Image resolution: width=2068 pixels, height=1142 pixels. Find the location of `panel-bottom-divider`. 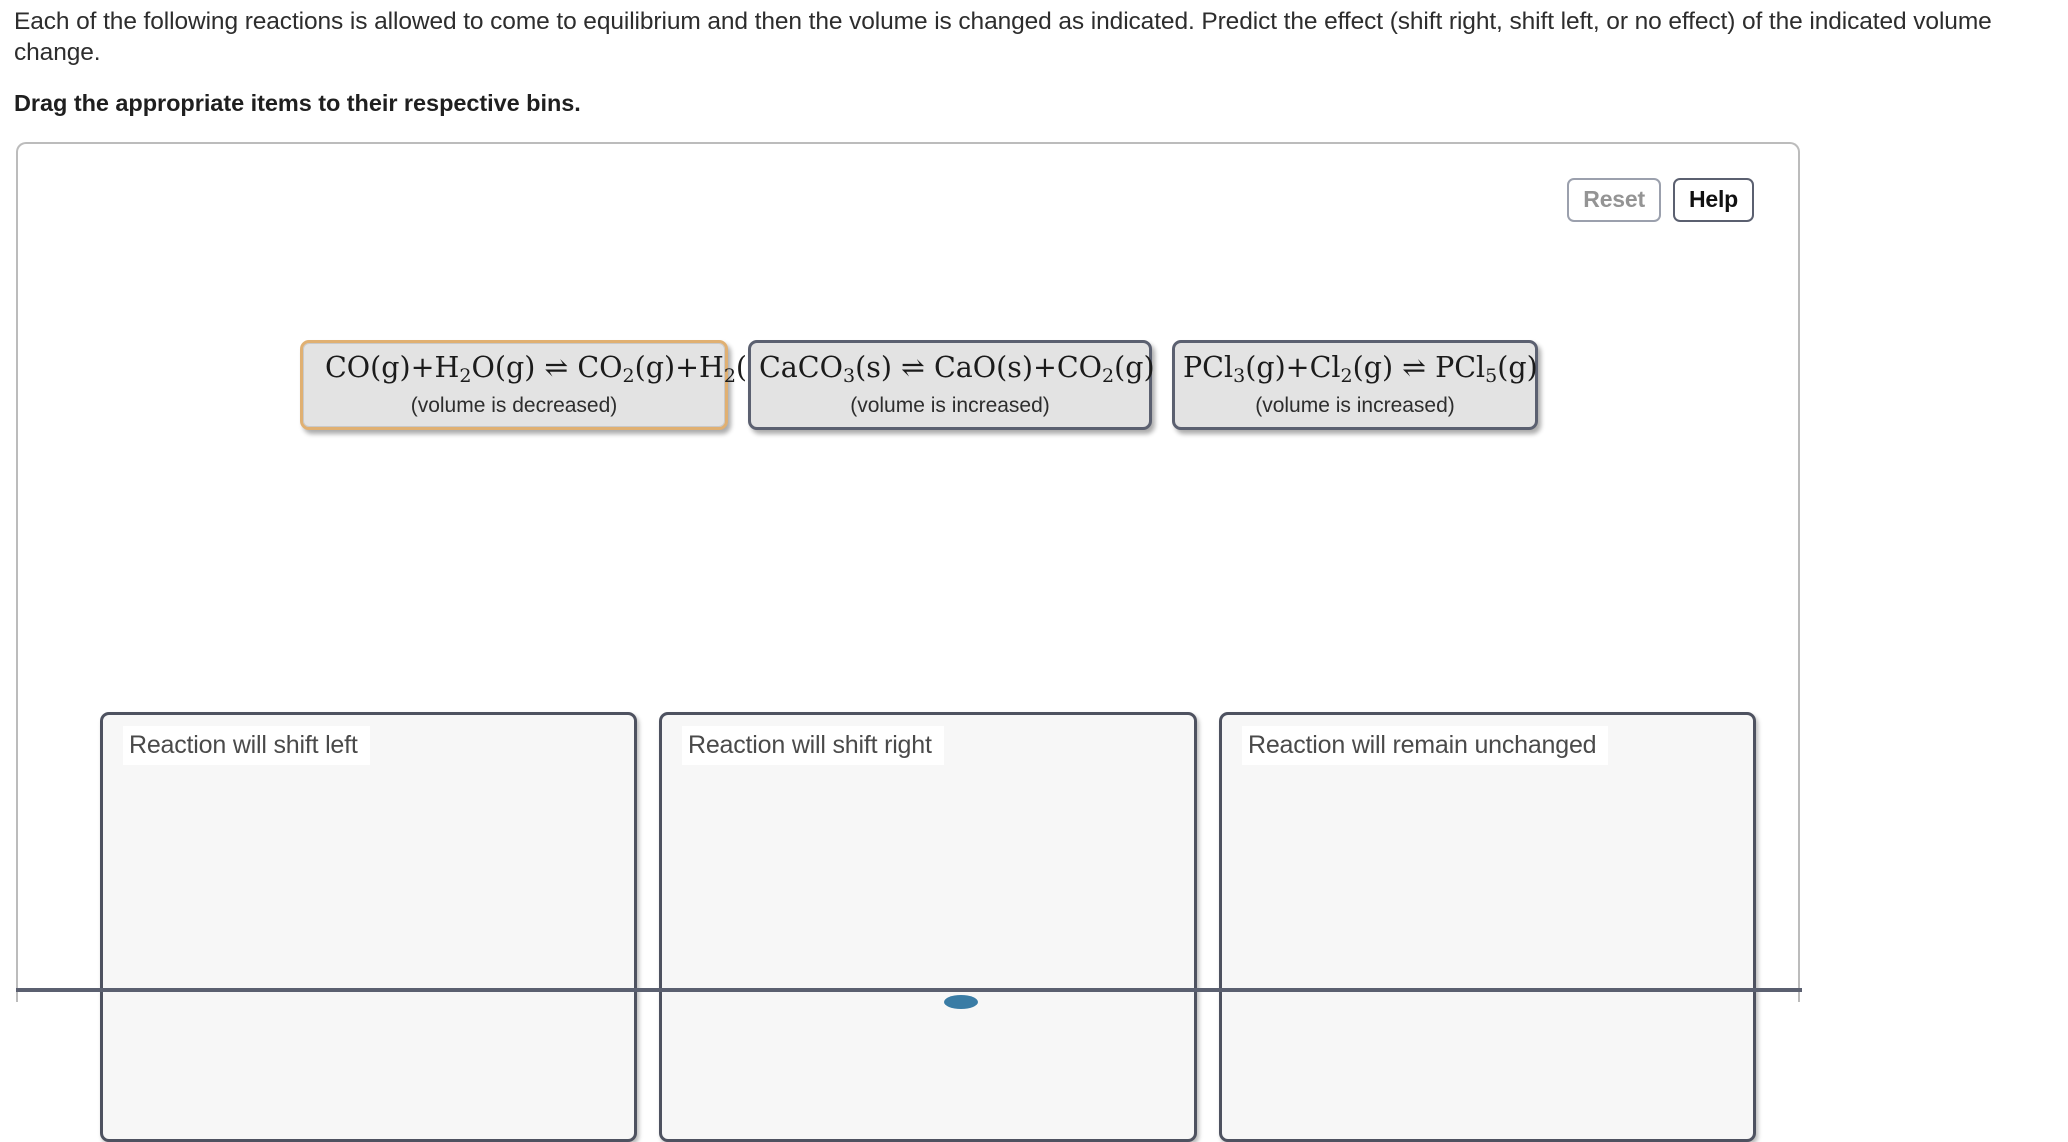

panel-bottom-divider is located at coordinates (909, 990).